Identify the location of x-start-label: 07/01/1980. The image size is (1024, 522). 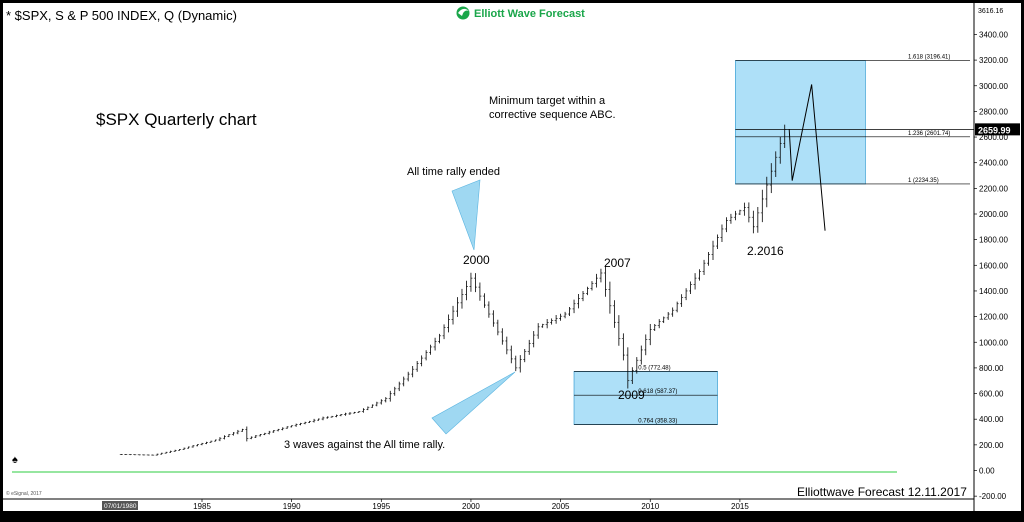
(120, 506).